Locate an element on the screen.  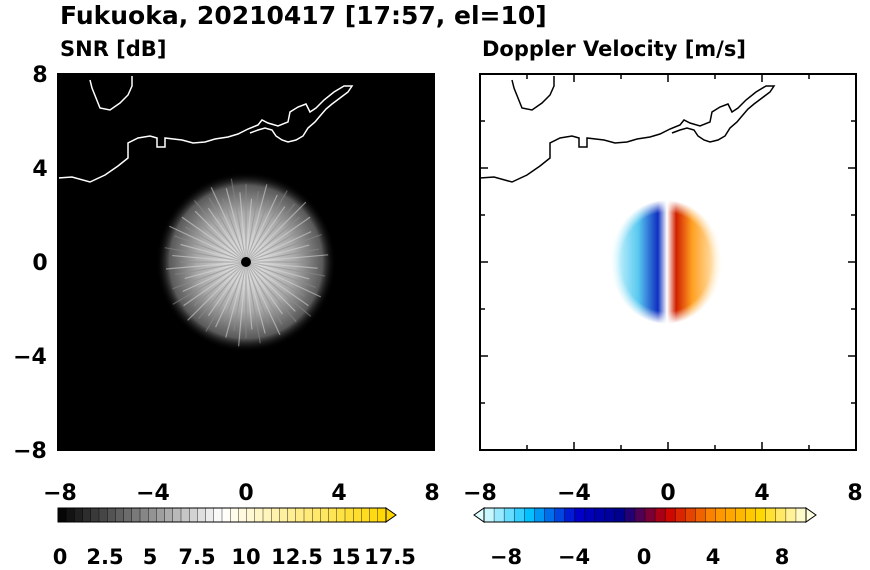
doppler-xtick-neg8: −8 is located at coordinates (480, 493).